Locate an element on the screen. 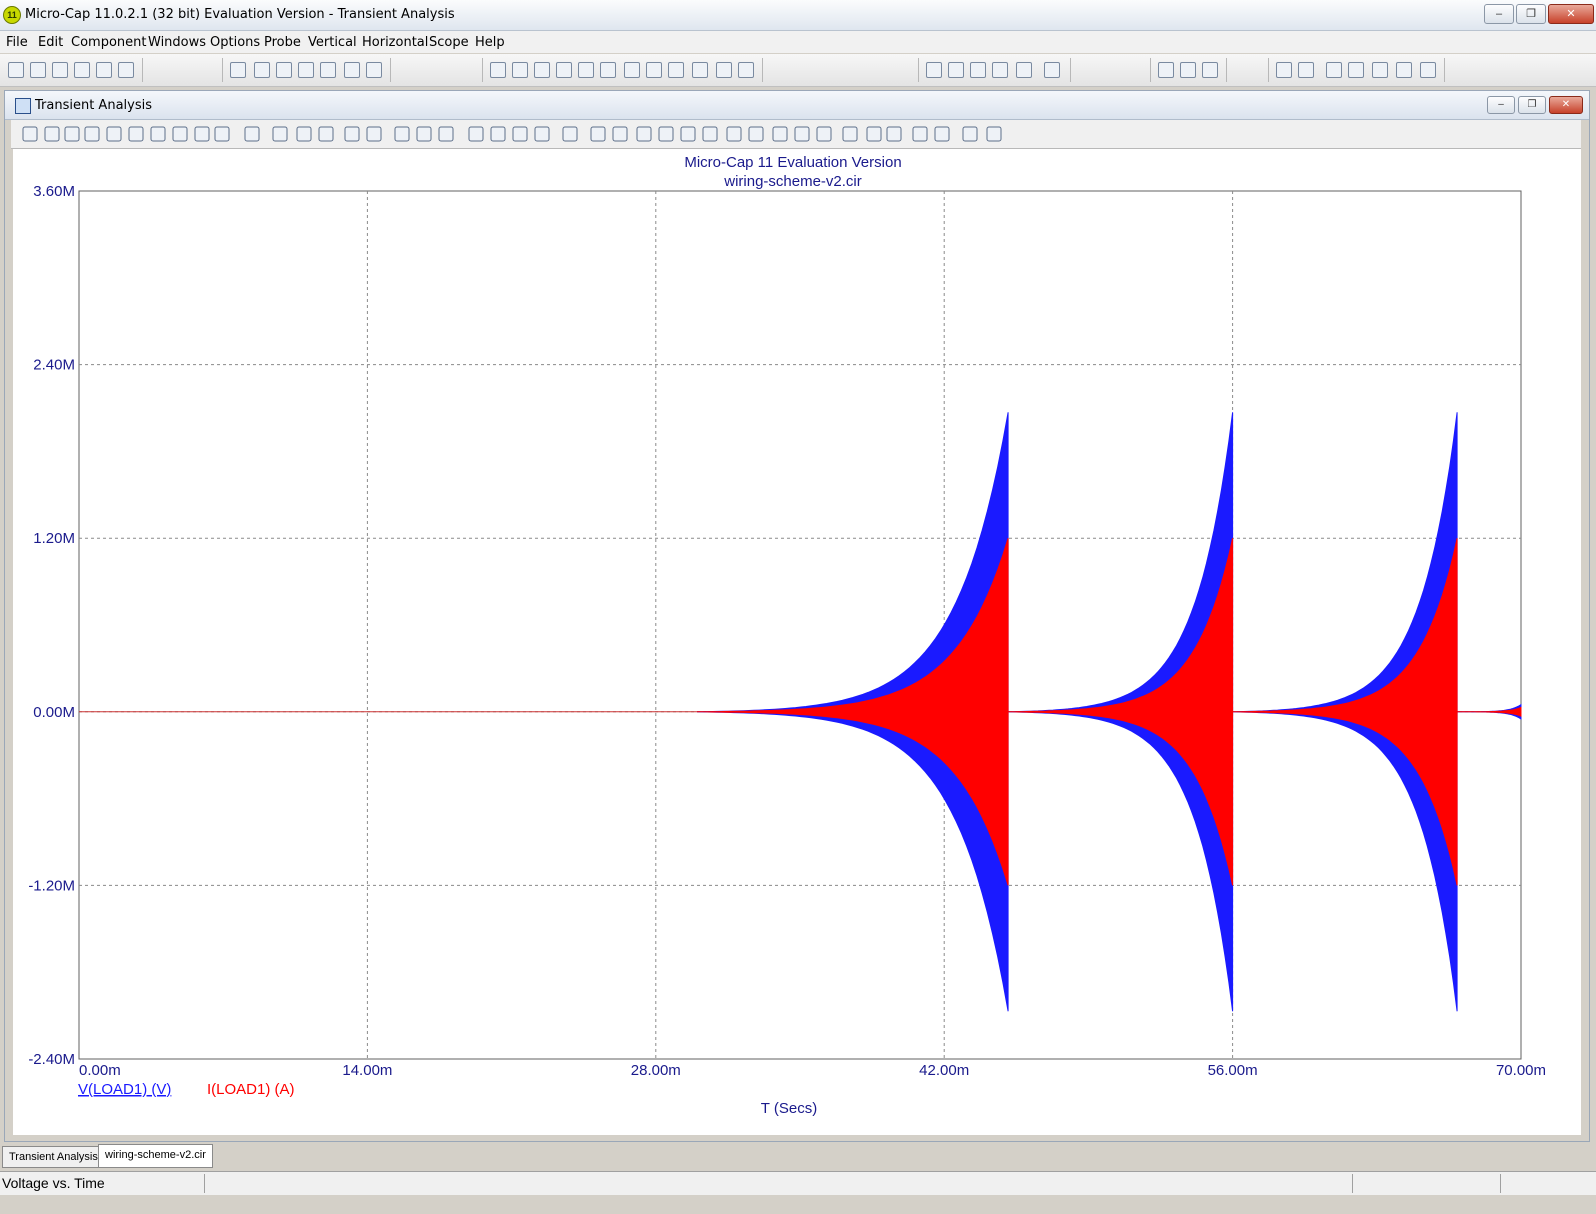  tile-vertical-icon is located at coordinates (956, 70).